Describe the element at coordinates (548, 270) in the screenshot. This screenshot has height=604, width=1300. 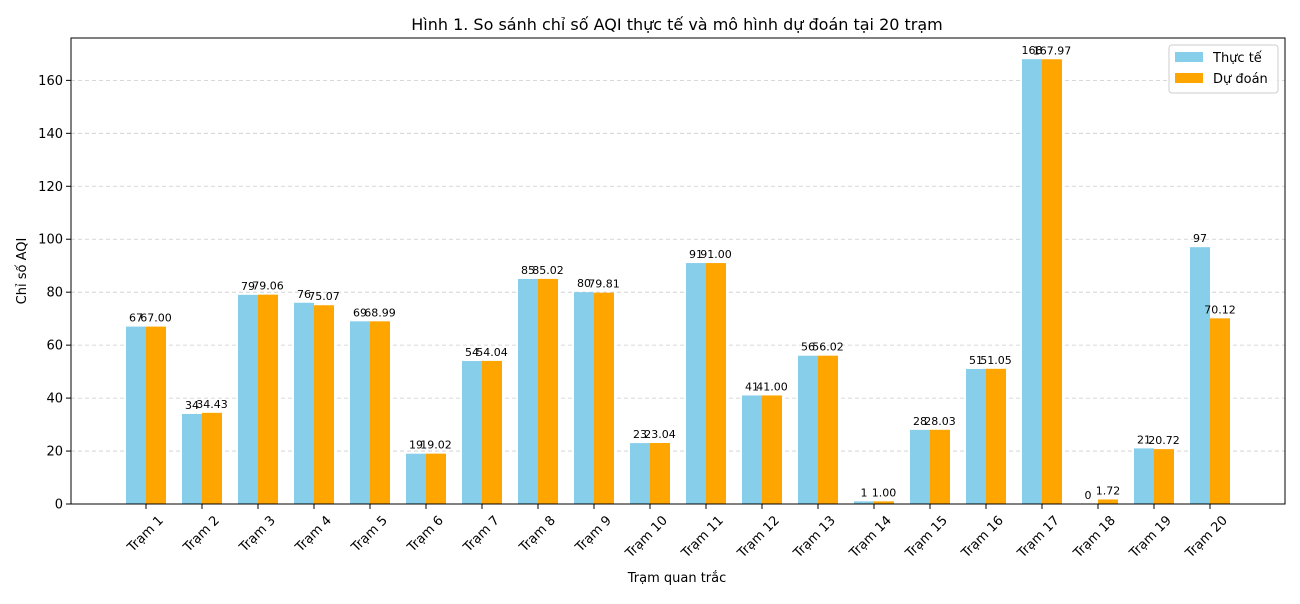
I see `bar-value-label: 85.02` at that location.